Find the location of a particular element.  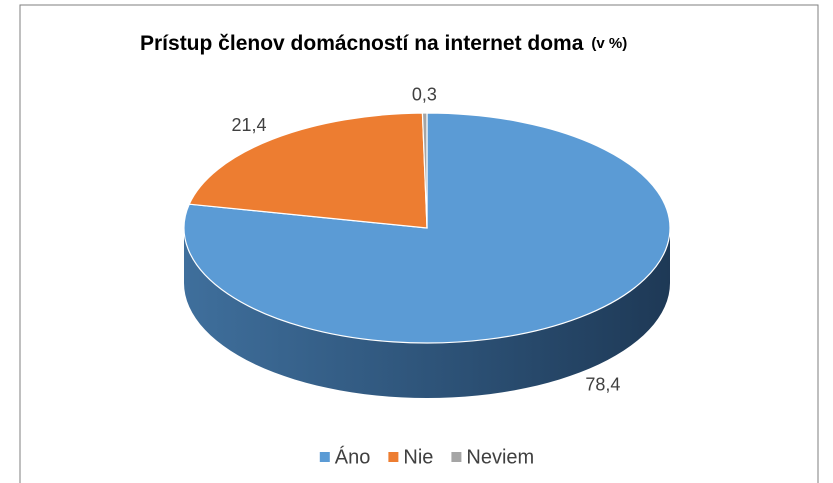

legend-label: Áno is located at coordinates (353, 456).